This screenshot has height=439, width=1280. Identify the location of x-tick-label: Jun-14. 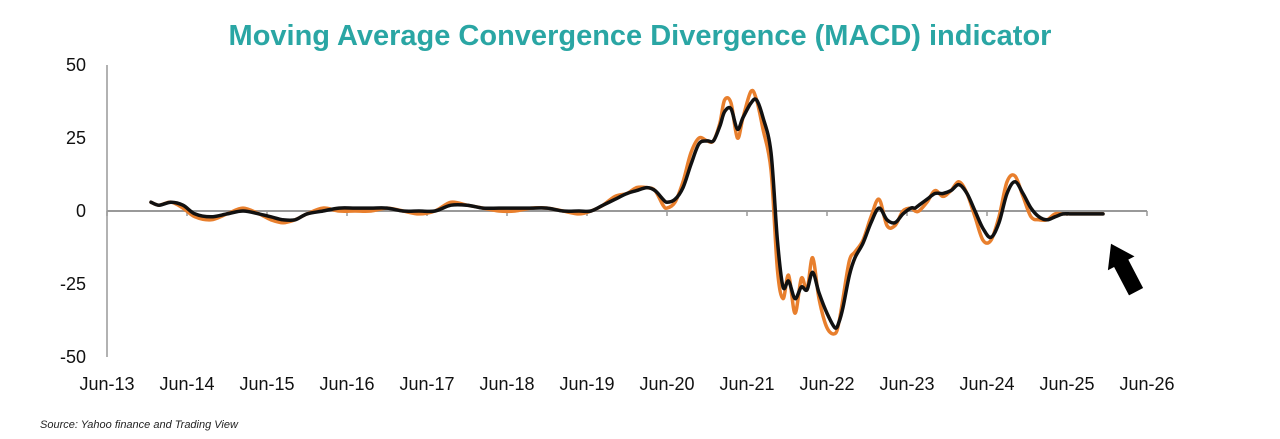
(186, 384).